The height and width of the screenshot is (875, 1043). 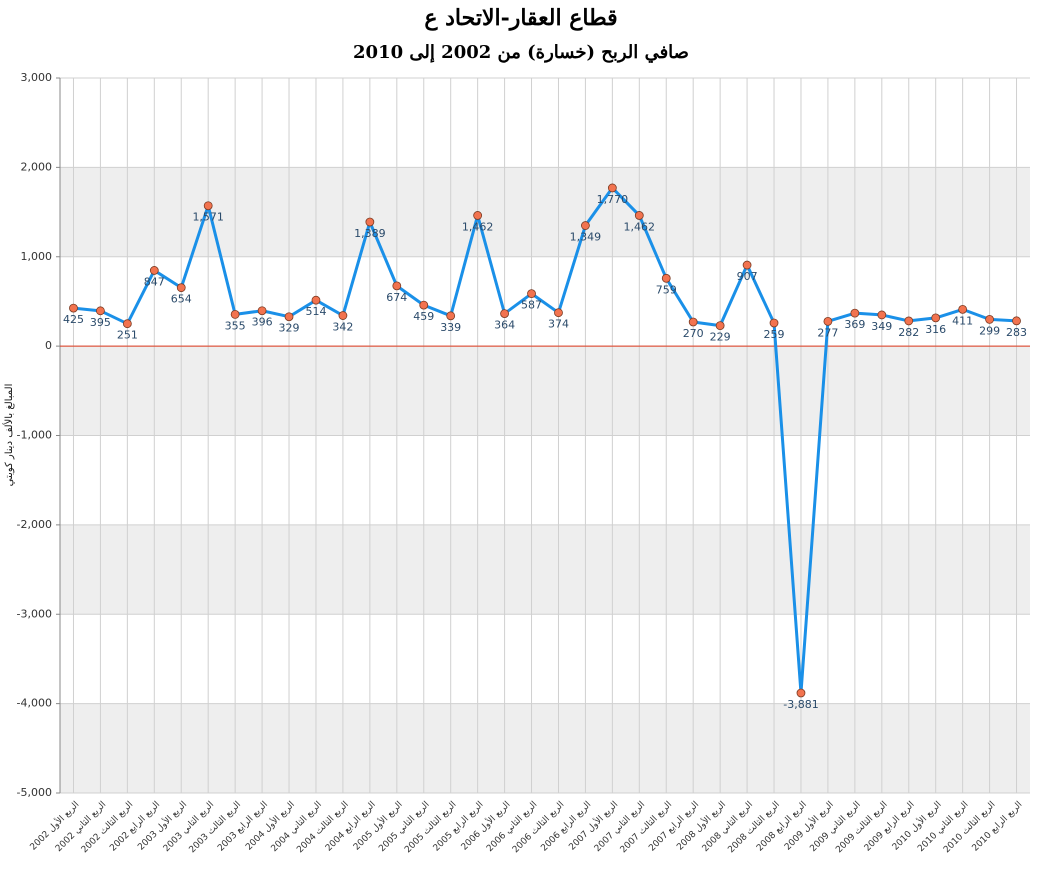 I want to click on value-label: 299, so click(x=989, y=330).